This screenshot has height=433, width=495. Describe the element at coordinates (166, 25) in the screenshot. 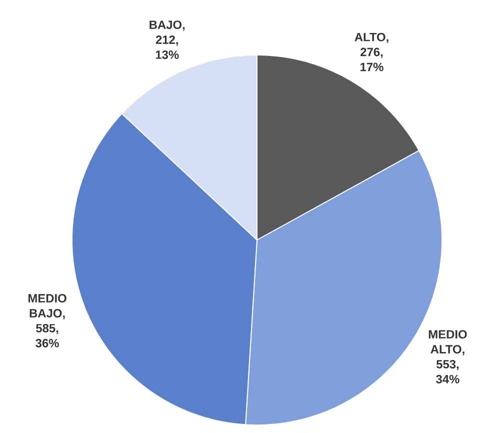

I see `slice-label: BAJO` at that location.